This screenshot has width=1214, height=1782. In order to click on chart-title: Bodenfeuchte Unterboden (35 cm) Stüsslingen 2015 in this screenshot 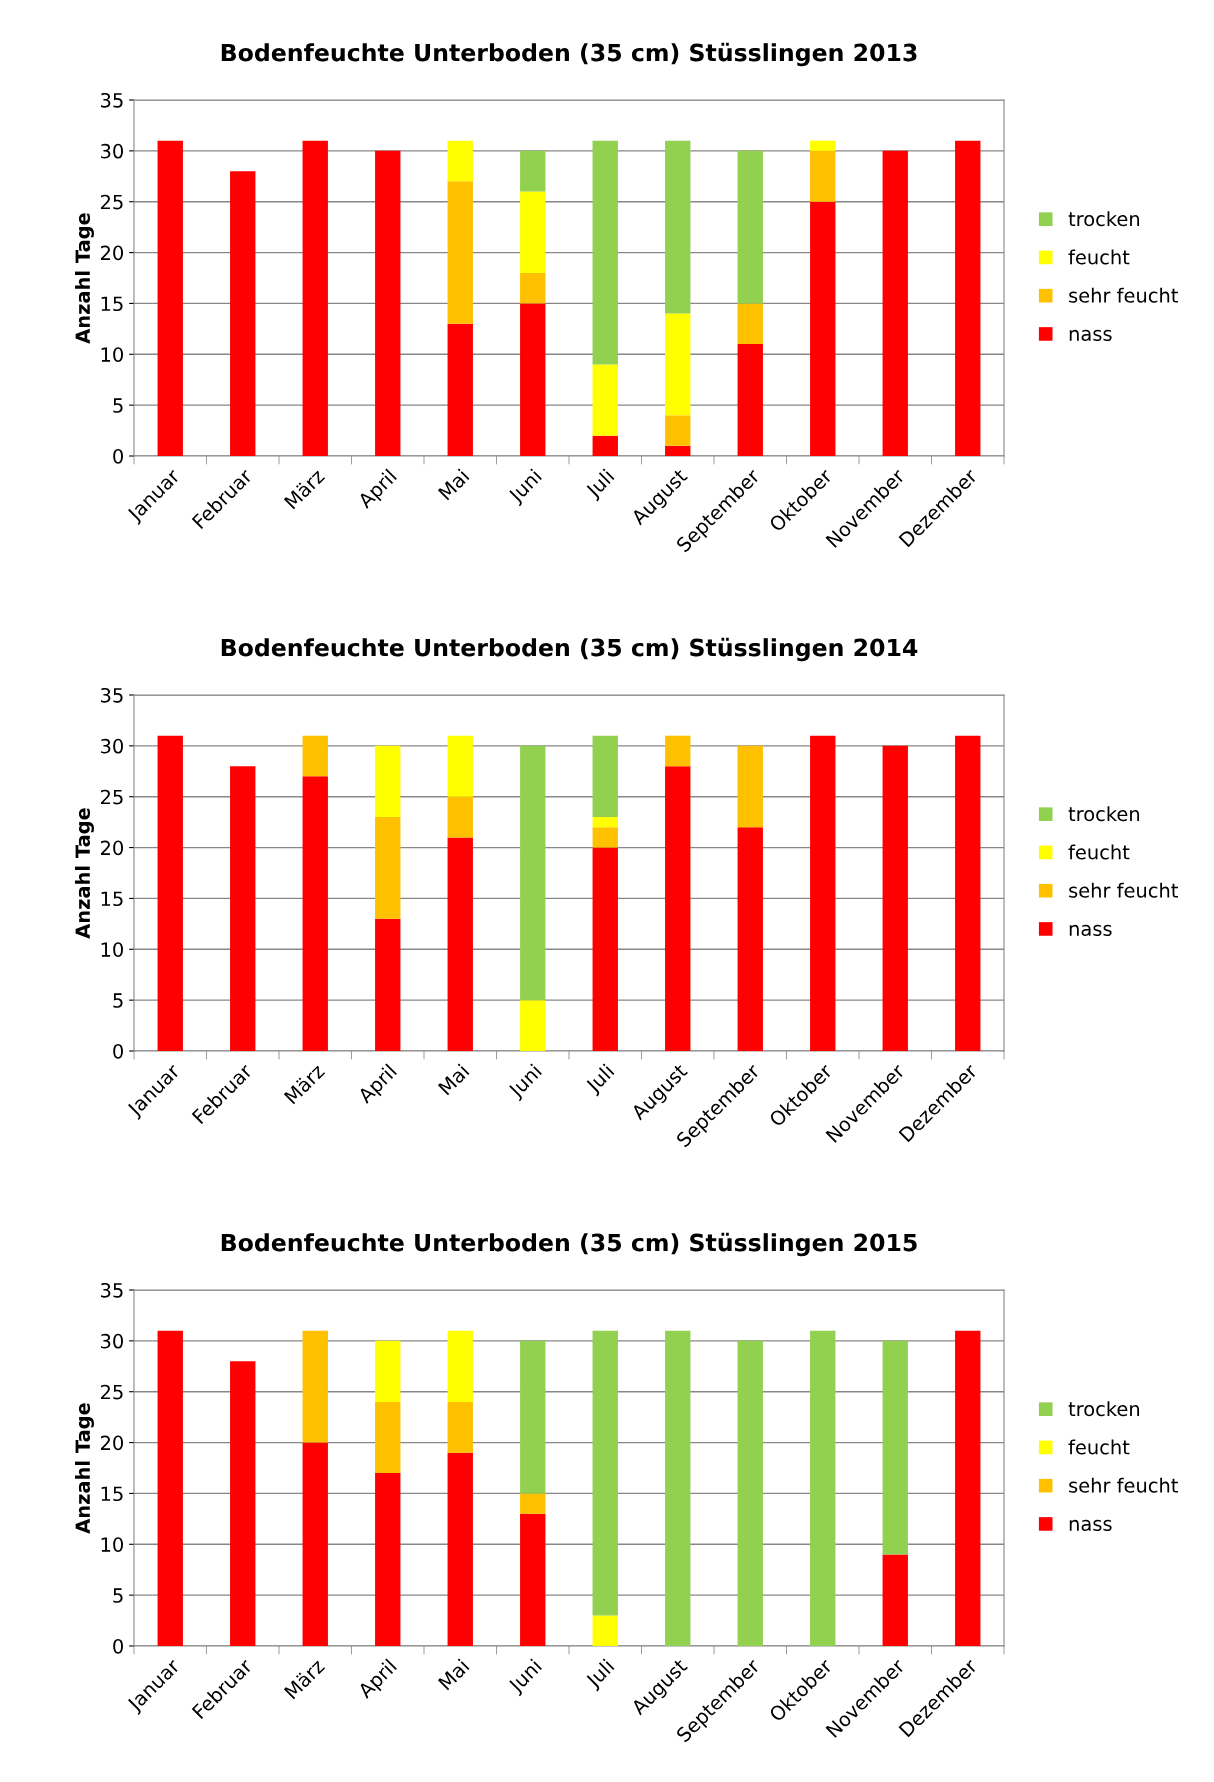, I will do `click(569, 1244)`.